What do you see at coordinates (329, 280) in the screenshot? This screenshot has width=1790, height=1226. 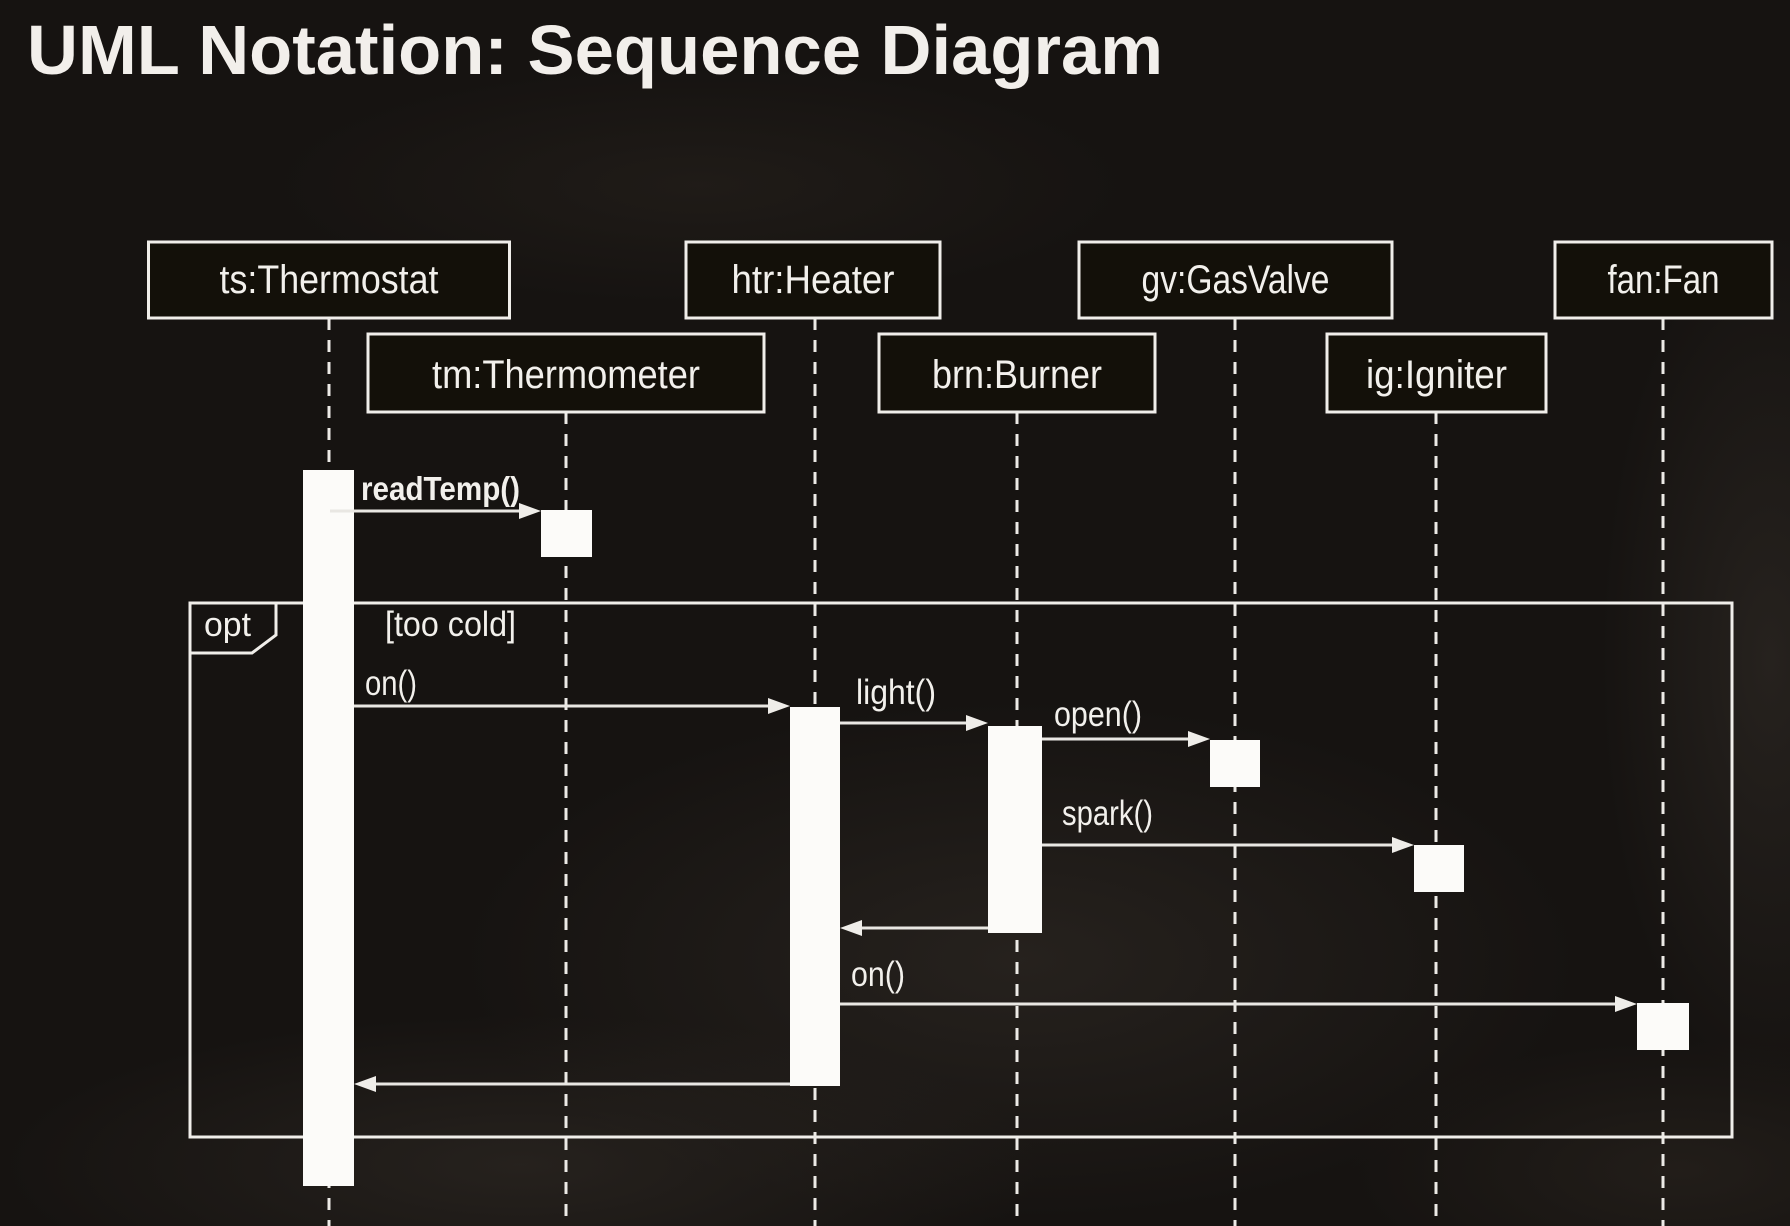 I see `svg-text: ts:Thermostat` at bounding box center [329, 280].